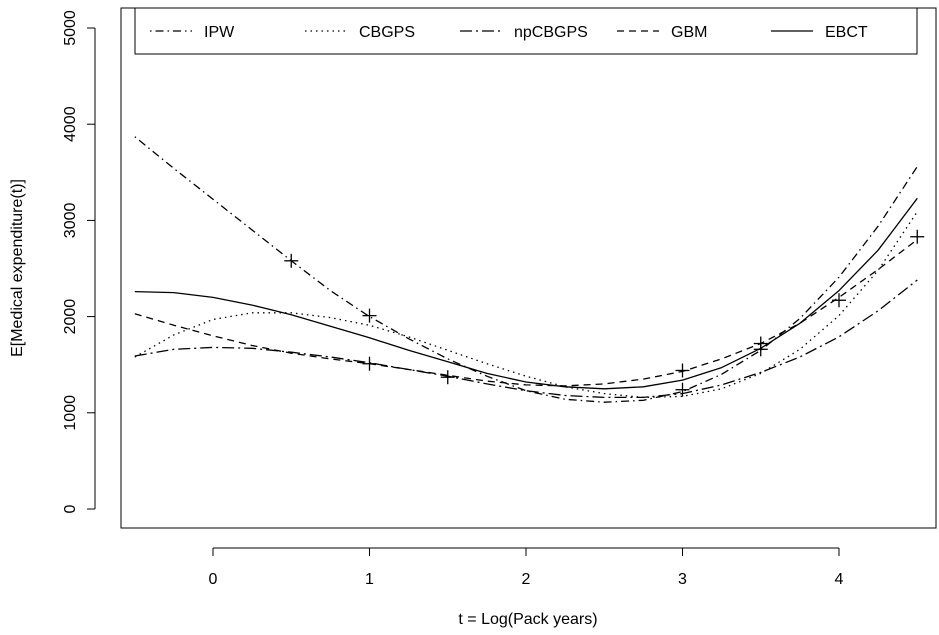 This screenshot has width=939, height=635. I want to click on y-axis: 0 1000 2000 3000 4000 5000, so click(79, 261).